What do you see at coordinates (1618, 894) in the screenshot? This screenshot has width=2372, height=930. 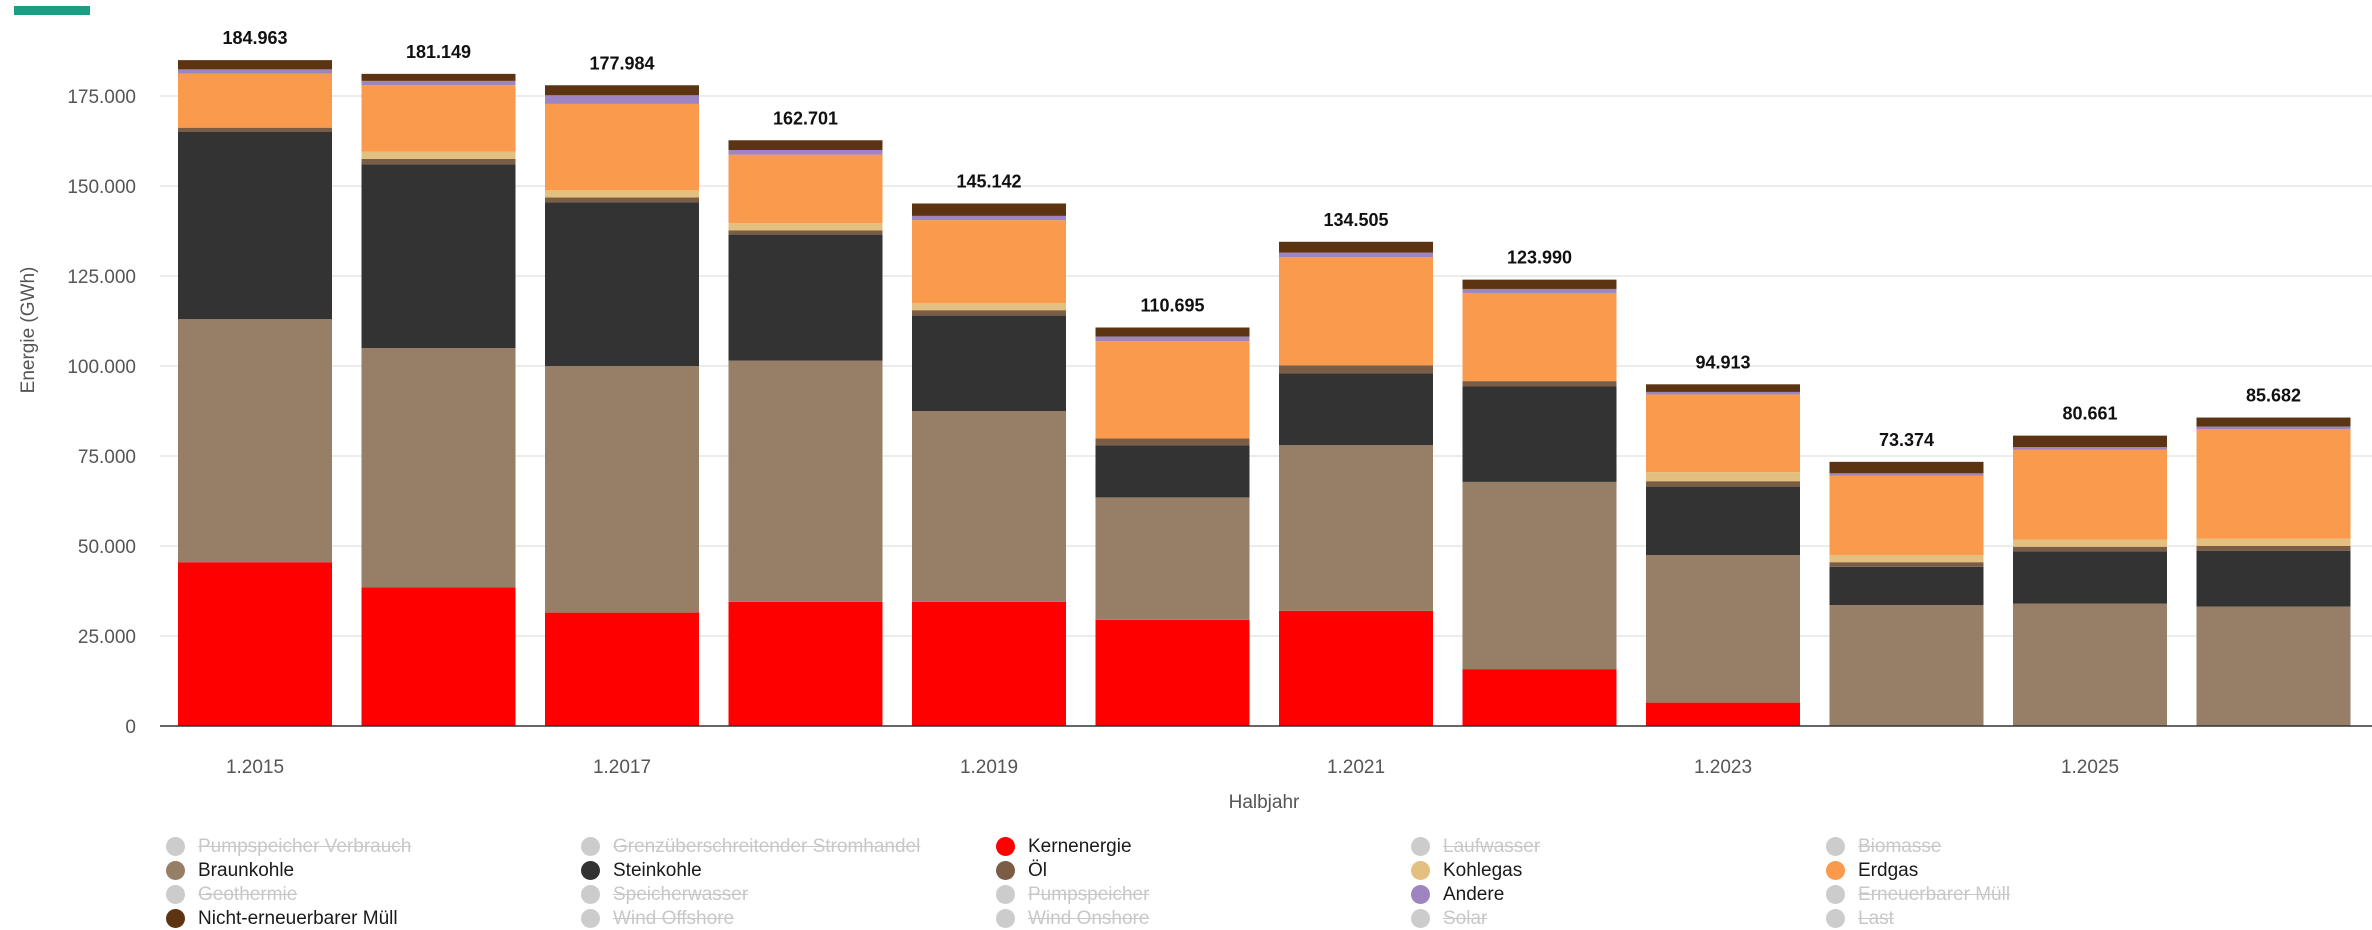 I see `legend-item: Andere` at bounding box center [1618, 894].